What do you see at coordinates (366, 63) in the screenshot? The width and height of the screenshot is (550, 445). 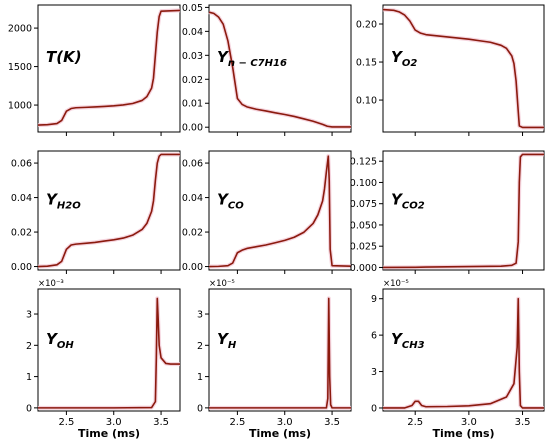 I see `y-tick-label: 0.15` at bounding box center [366, 63].